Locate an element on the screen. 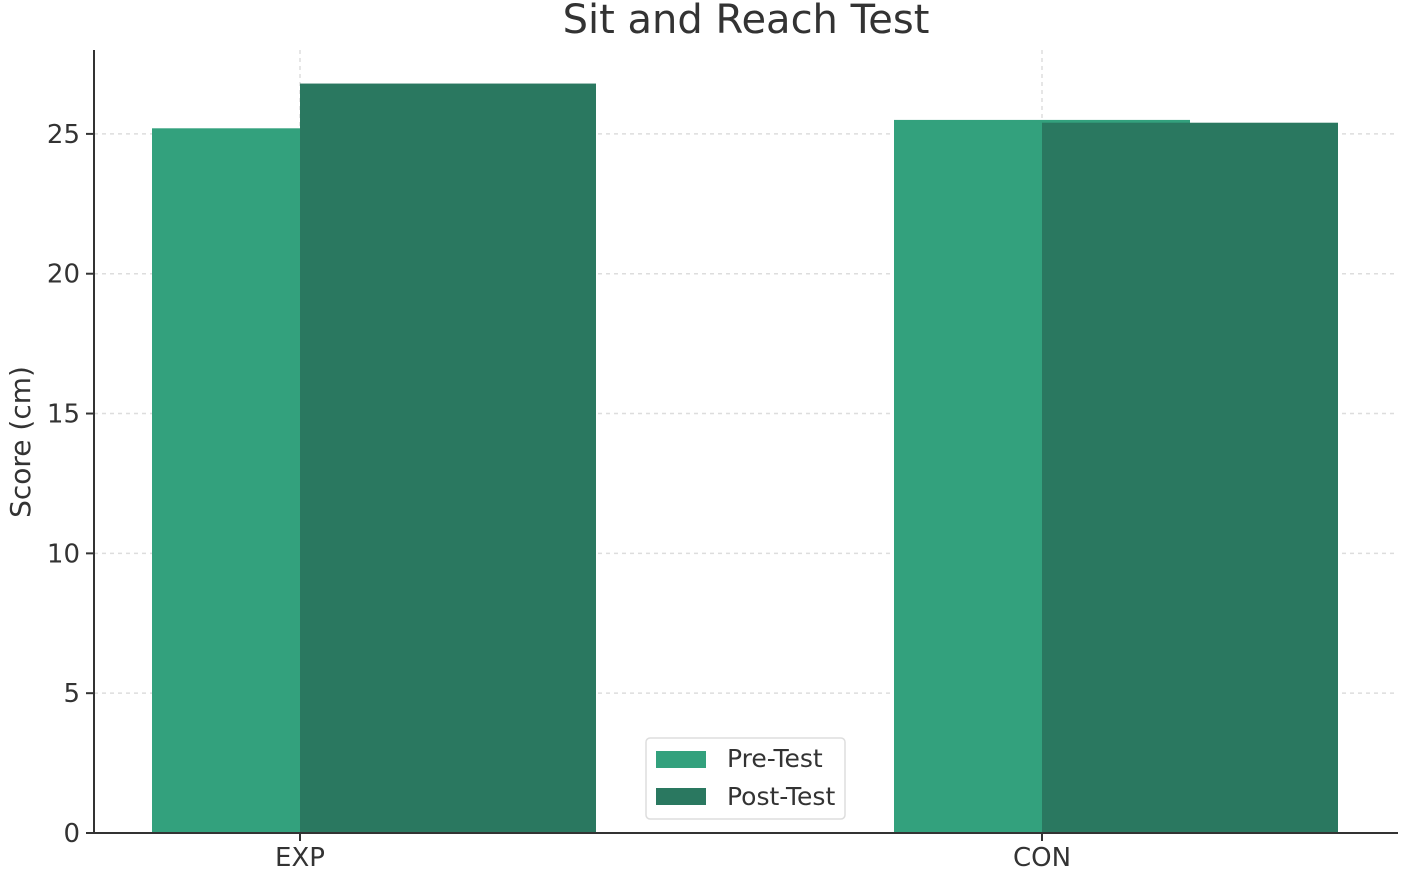  y-tick-label: 10 is located at coordinates (63, 554).